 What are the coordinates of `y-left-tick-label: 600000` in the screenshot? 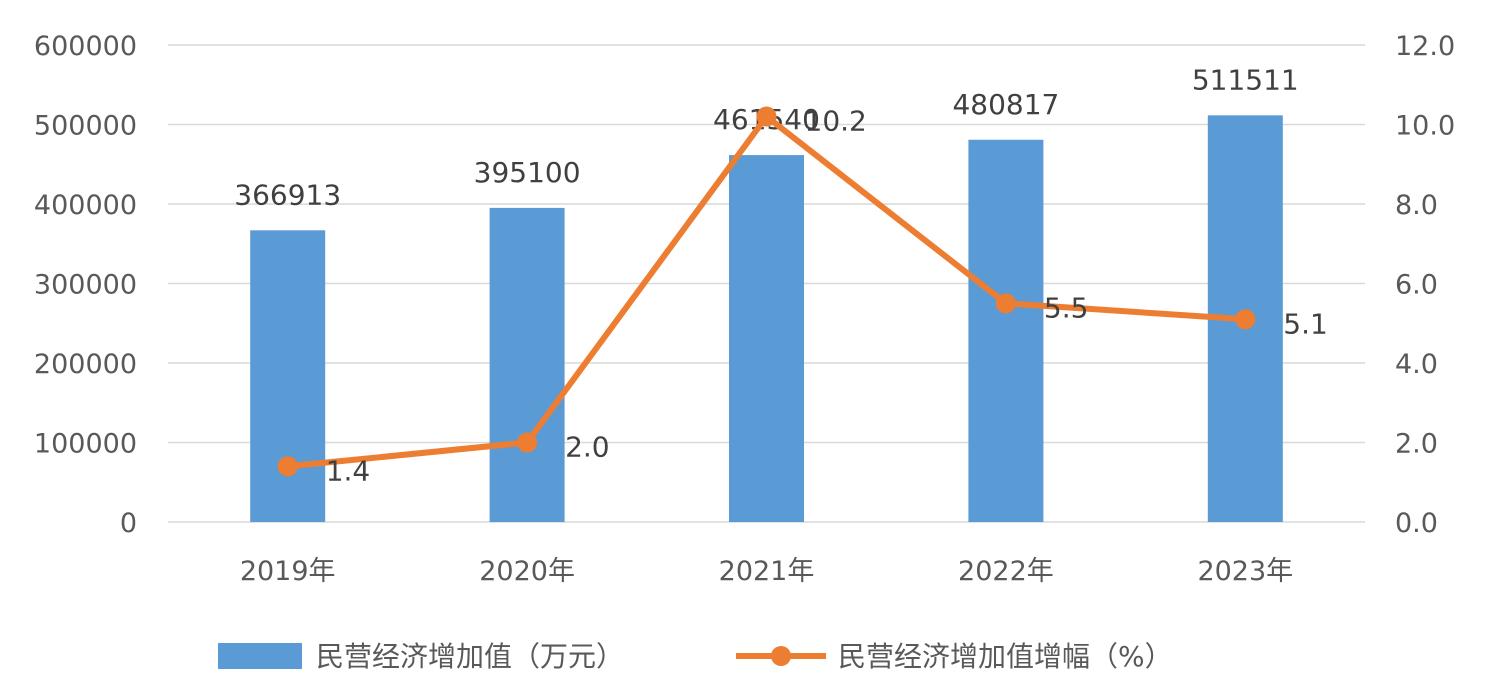 It's located at (85, 46).